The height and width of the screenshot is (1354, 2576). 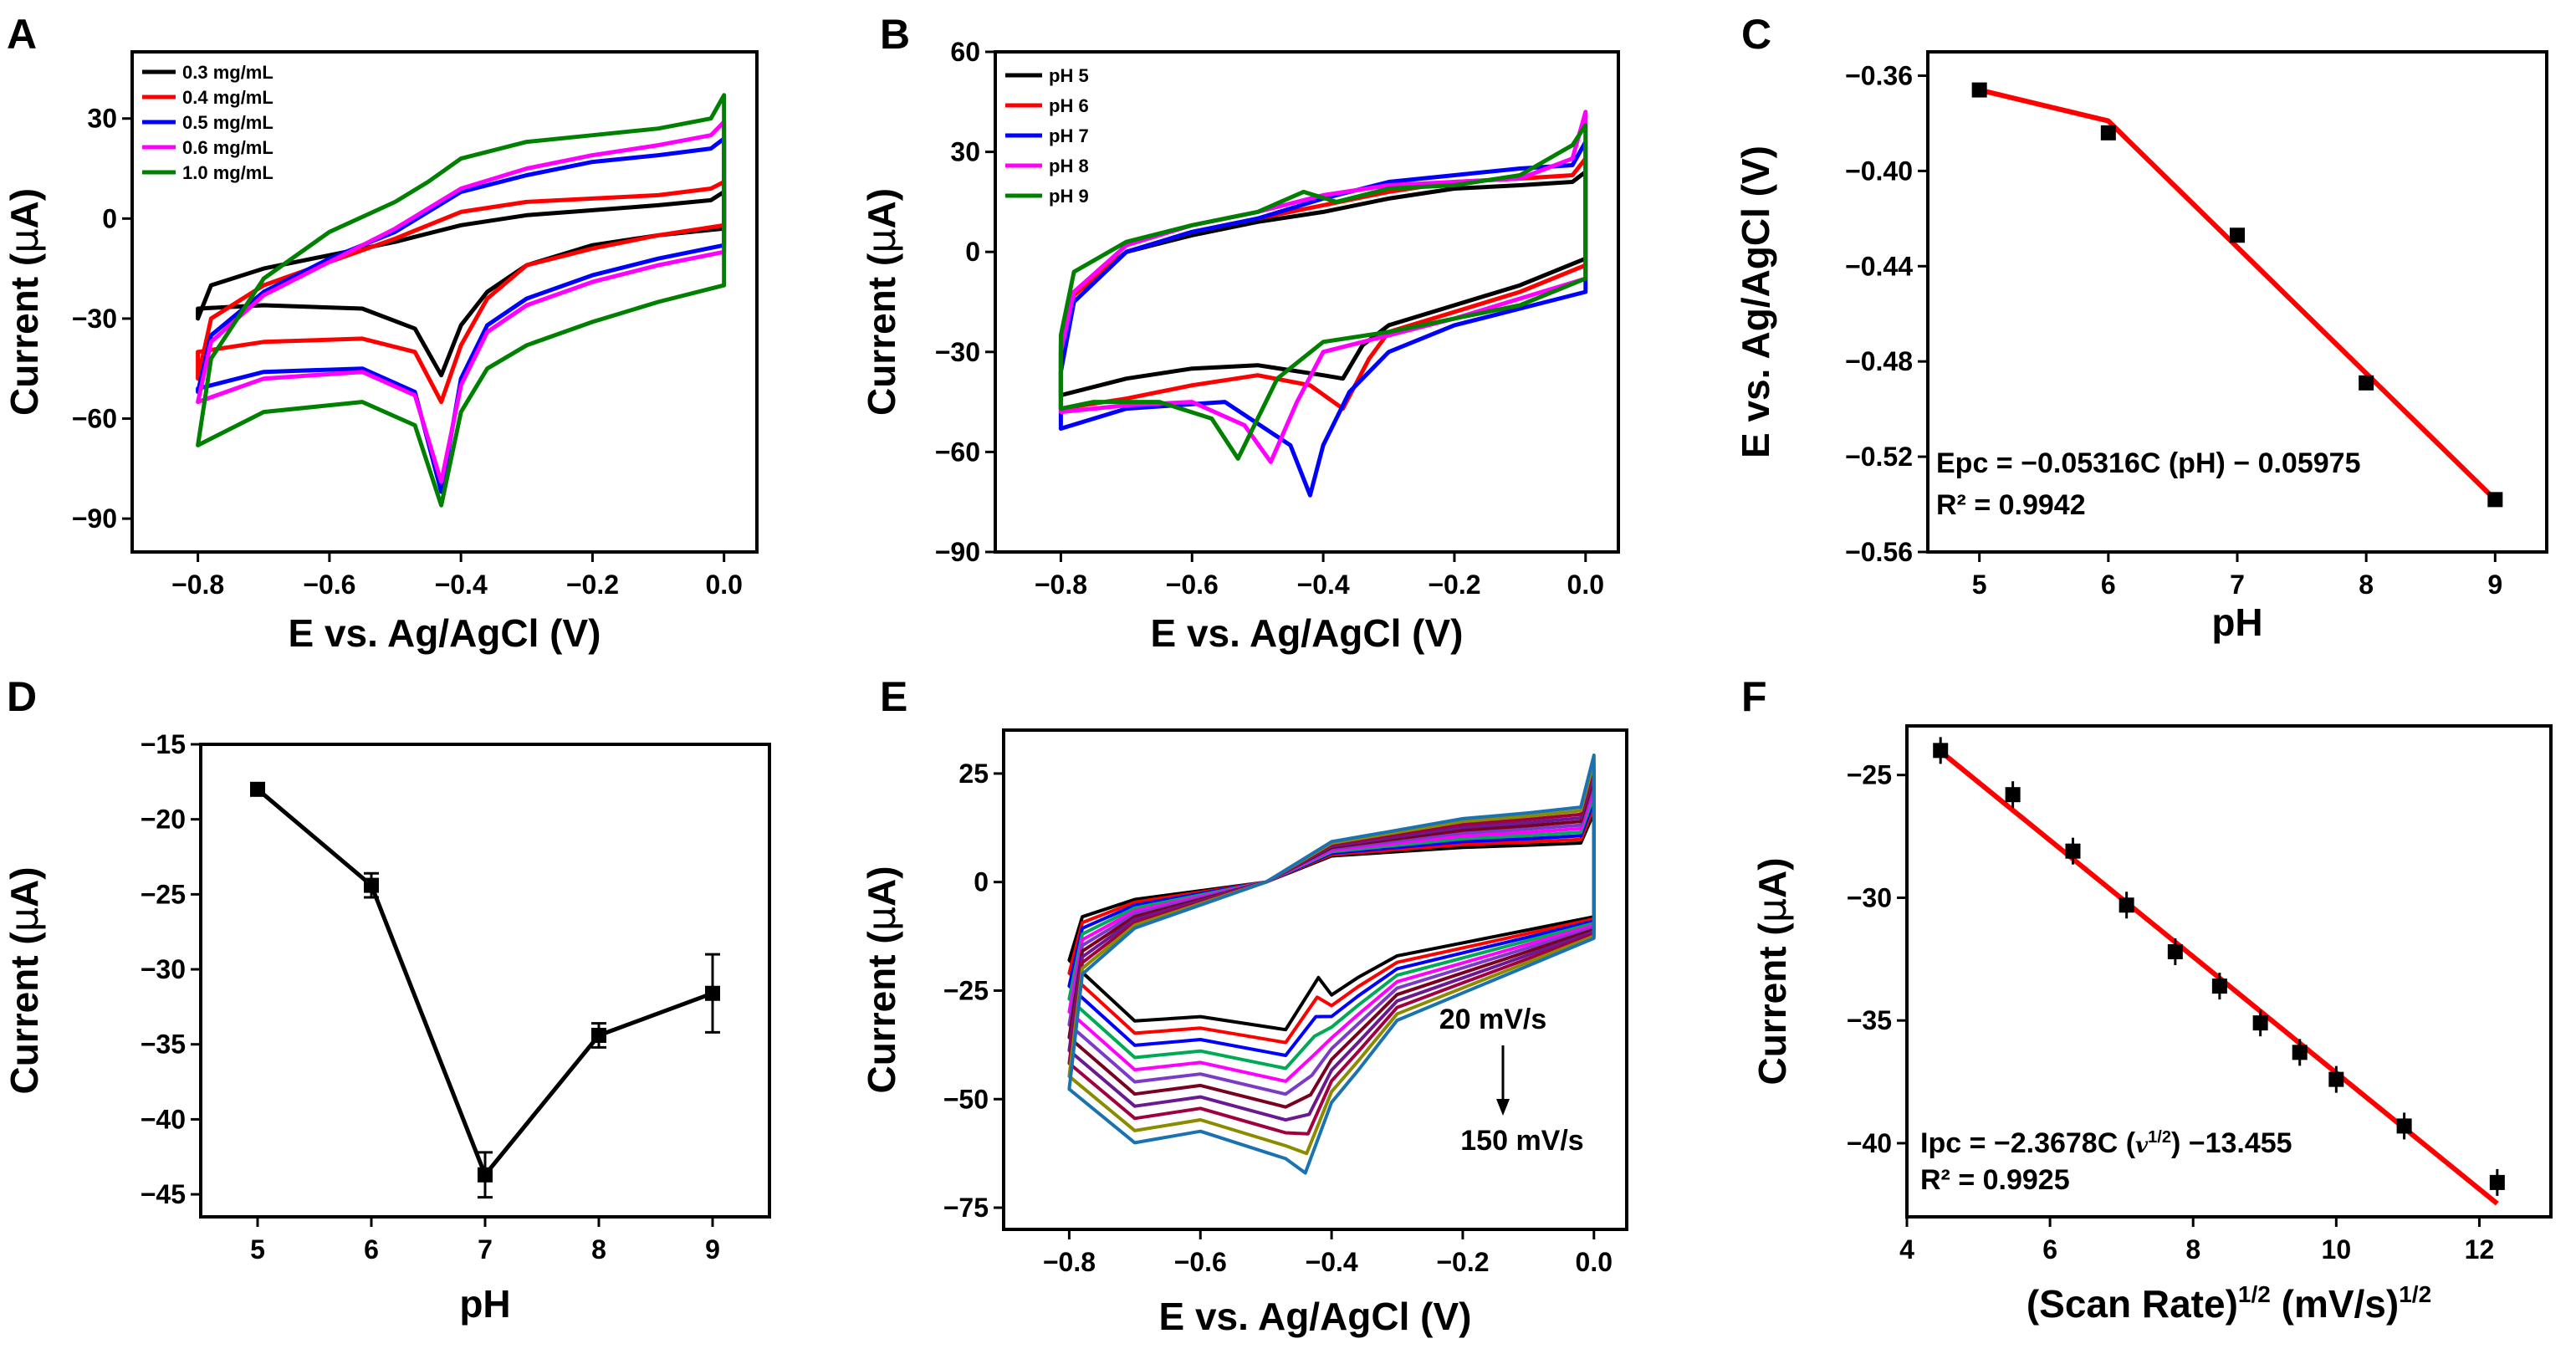 What do you see at coordinates (163, 744) in the screenshot?
I see `y-tick-label: −15` at bounding box center [163, 744].